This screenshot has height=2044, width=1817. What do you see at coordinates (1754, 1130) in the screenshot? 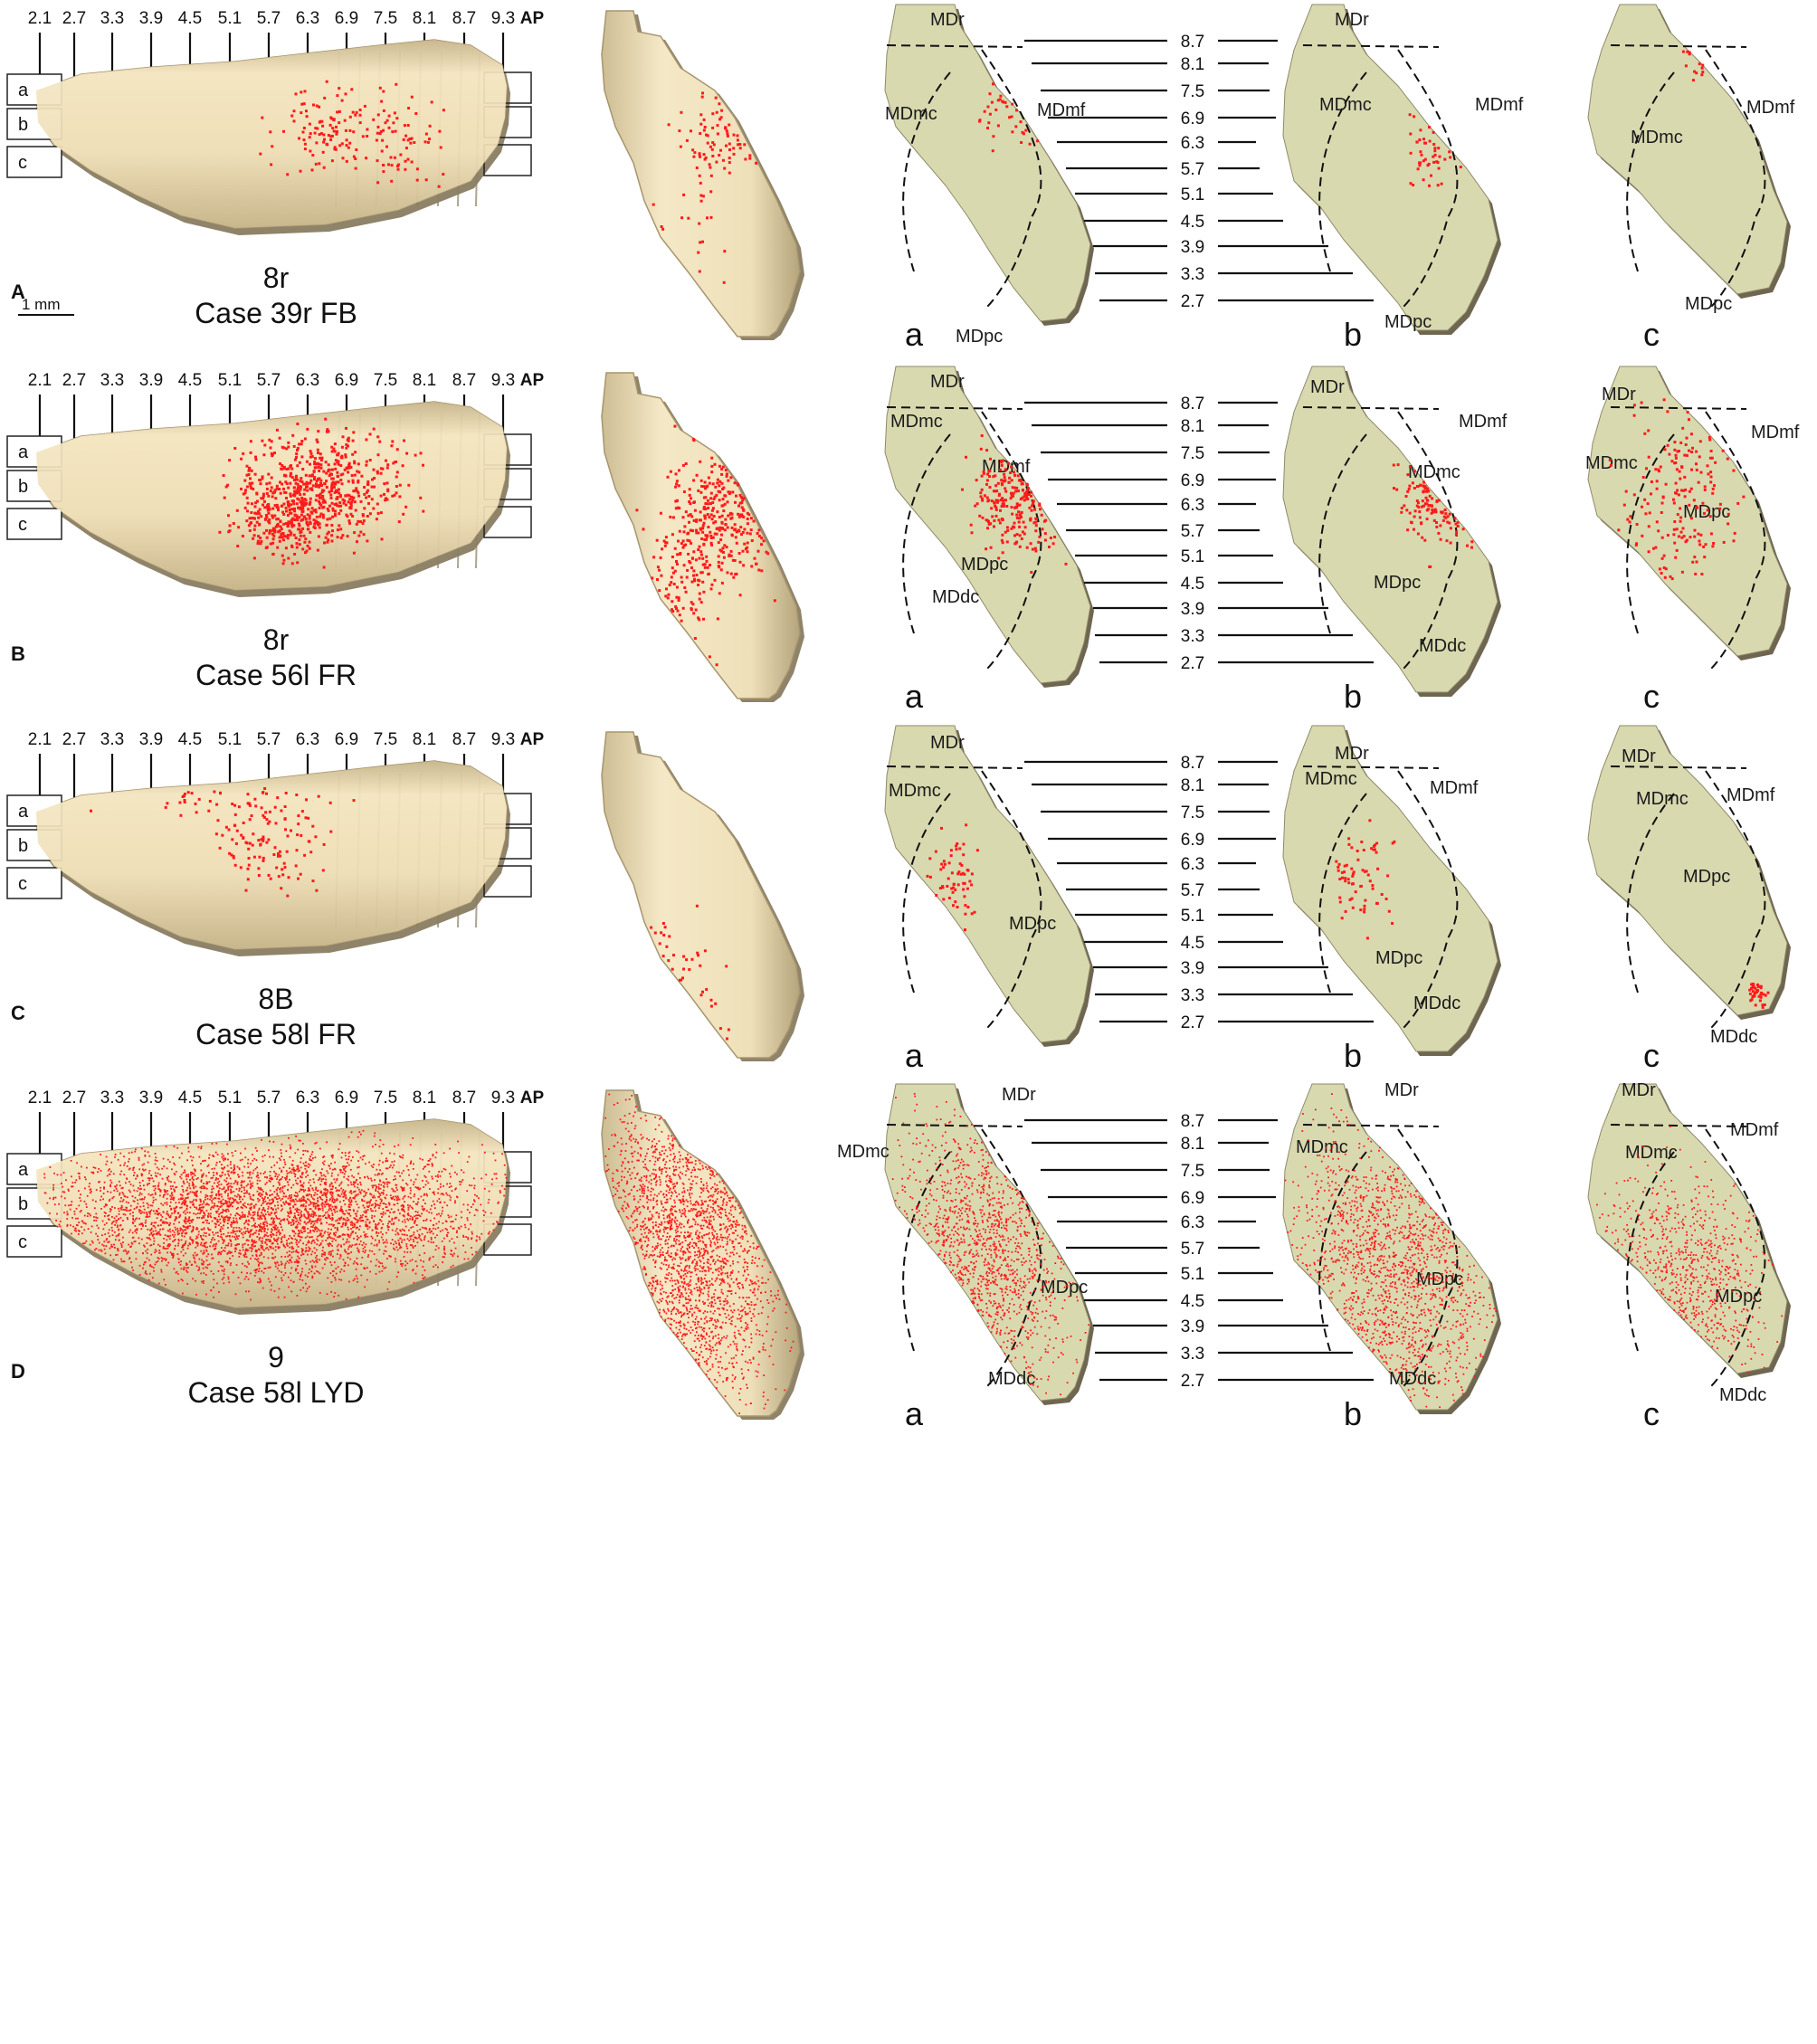
I see `region-label: MDmf` at bounding box center [1754, 1130].